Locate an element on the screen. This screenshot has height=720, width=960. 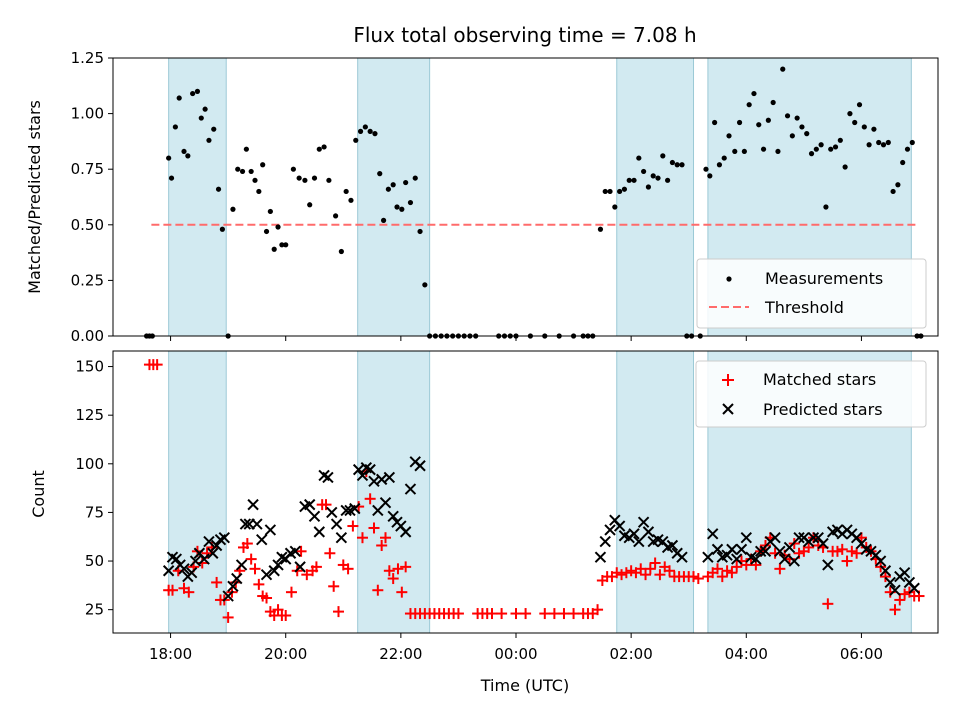
top-legend-box is located at coordinates (811, 293).